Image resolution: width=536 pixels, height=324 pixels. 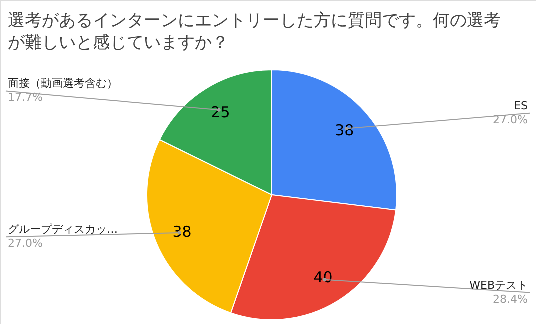 What do you see at coordinates (499, 285) in the screenshot?
I see `slice-label: WEBテスト` at bounding box center [499, 285].